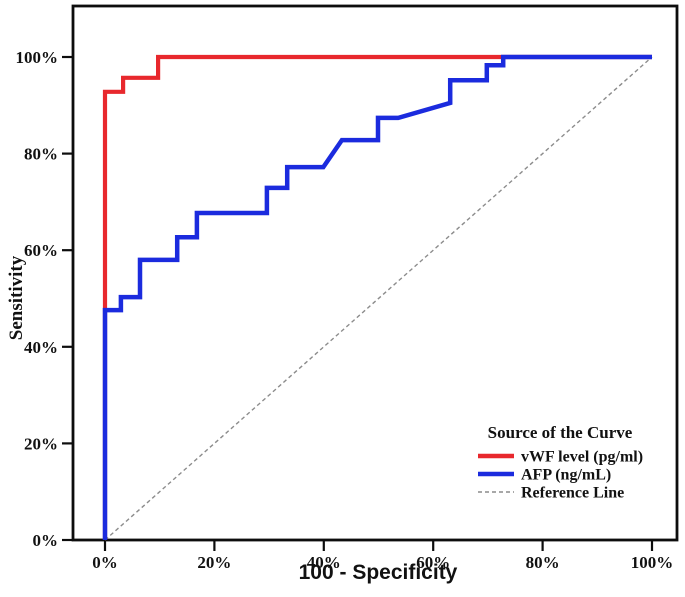  Describe the element at coordinates (16, 297) in the screenshot. I see `y-axis-title: Sensitivity` at that location.